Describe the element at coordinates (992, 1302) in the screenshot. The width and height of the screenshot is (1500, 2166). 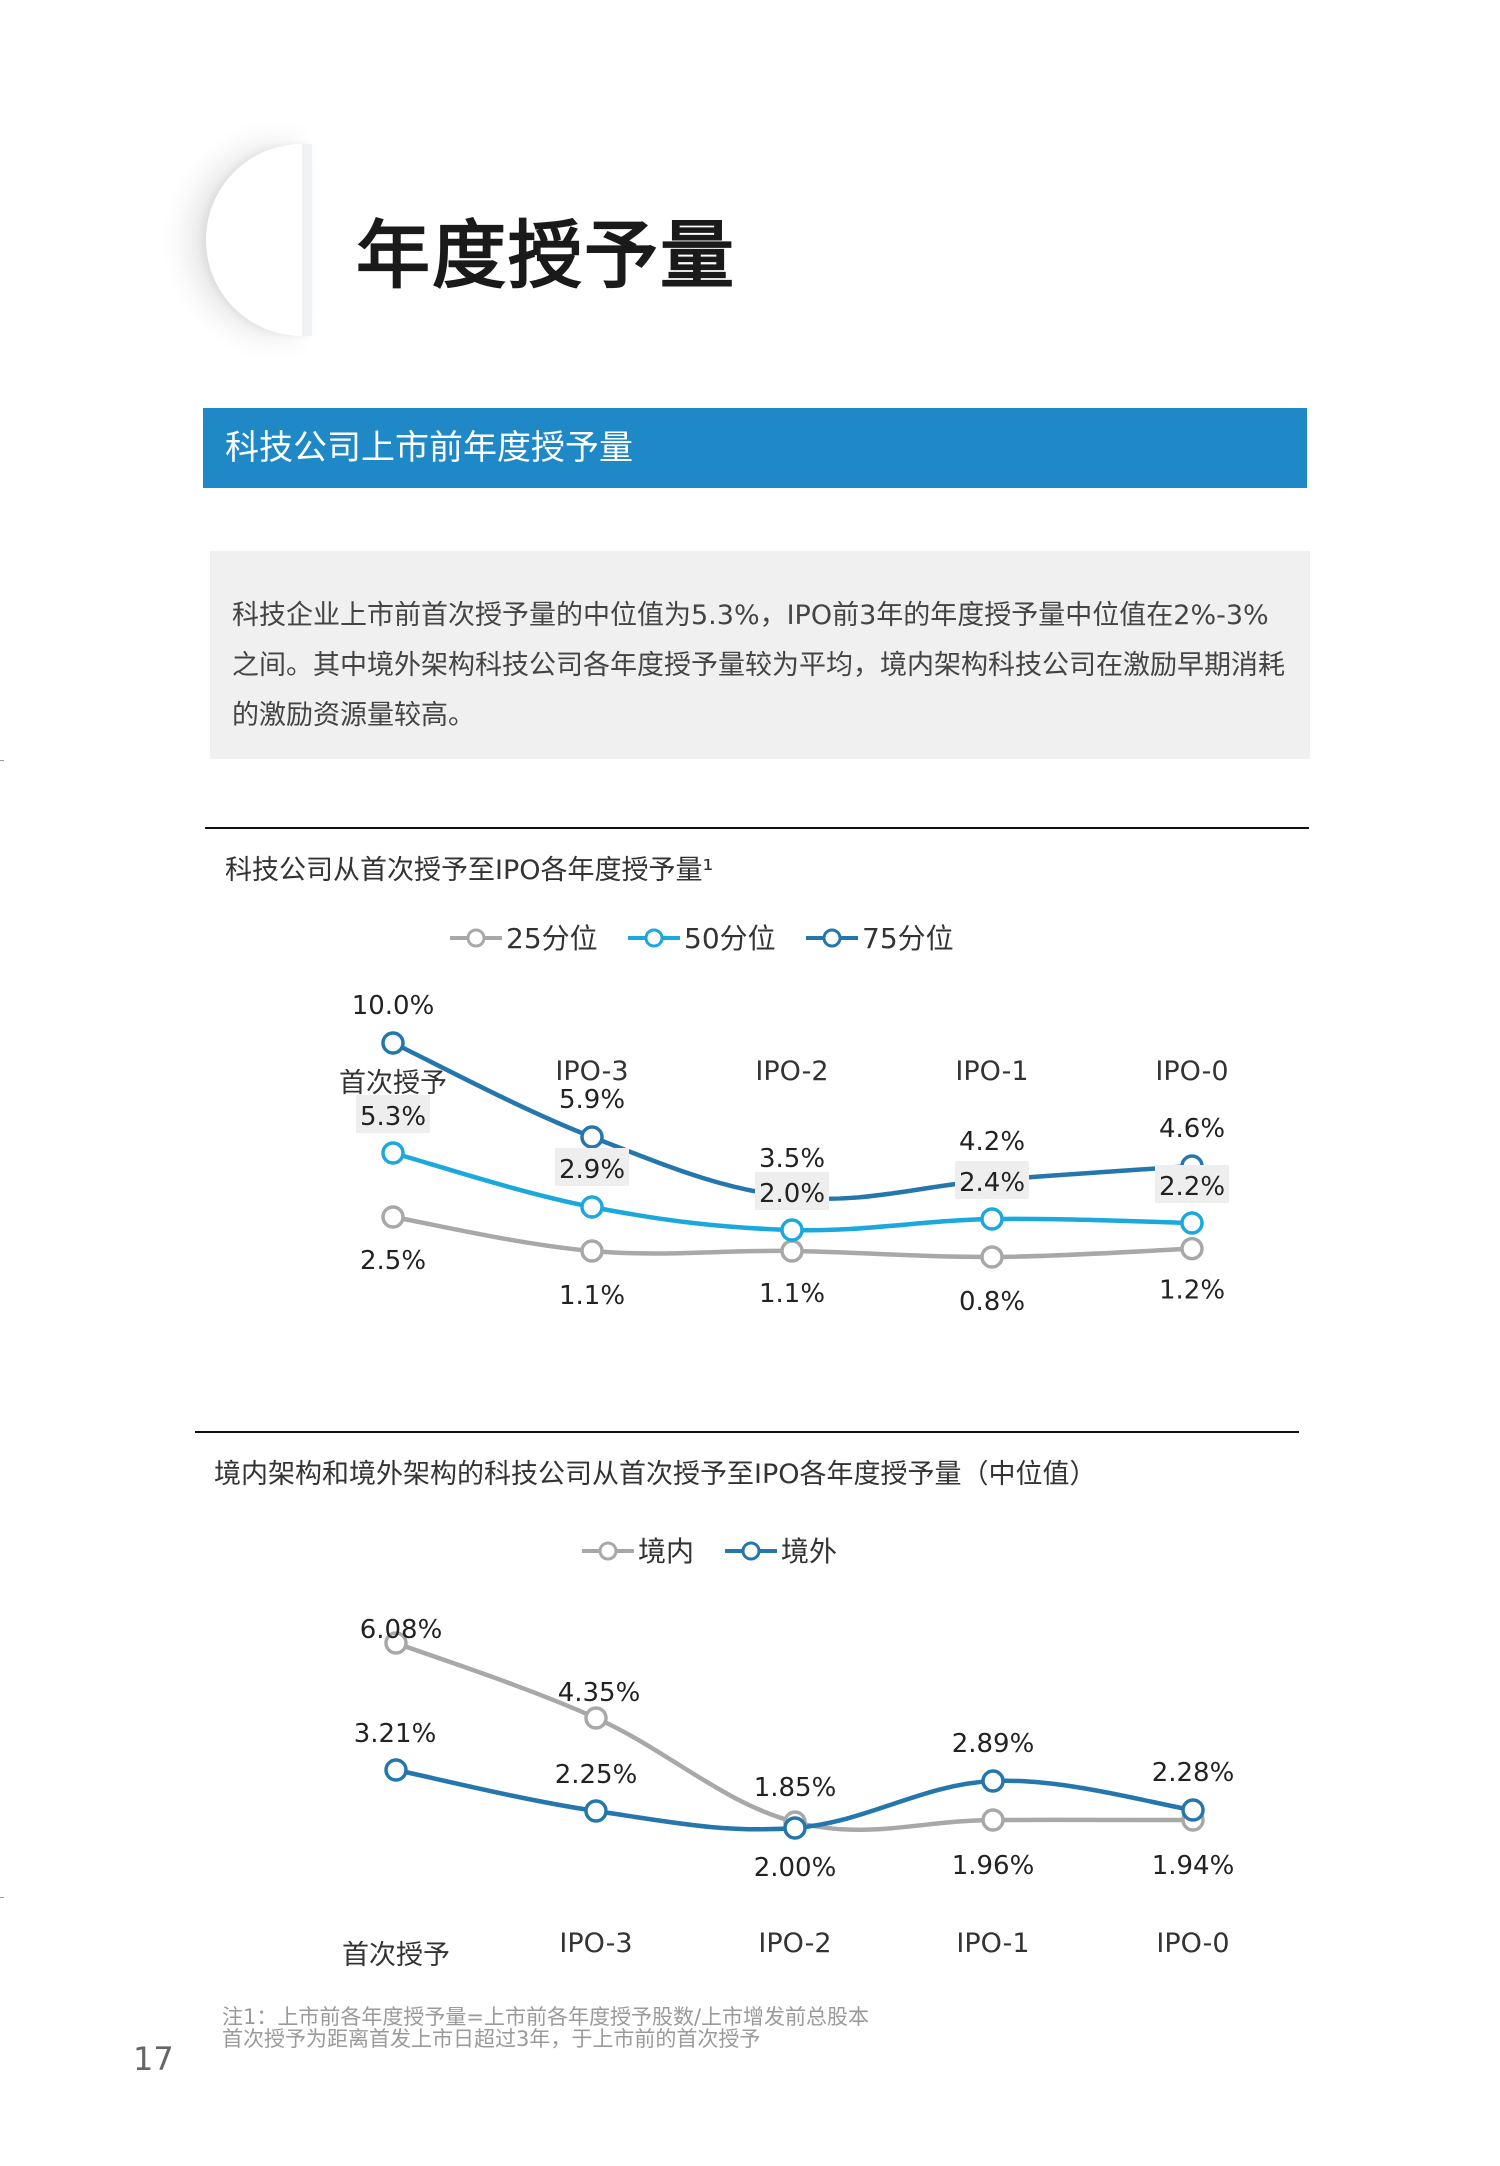
I see `data-label: 0.8%` at that location.